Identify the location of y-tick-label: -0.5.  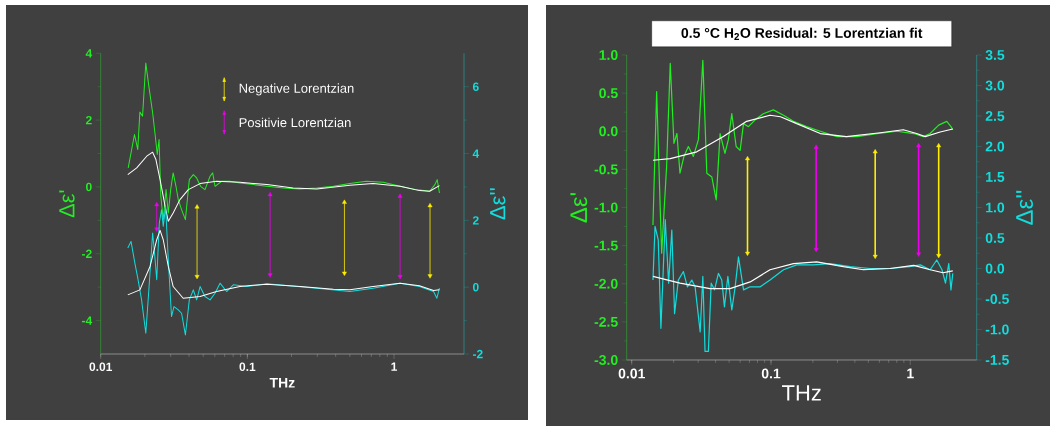
(606, 169).